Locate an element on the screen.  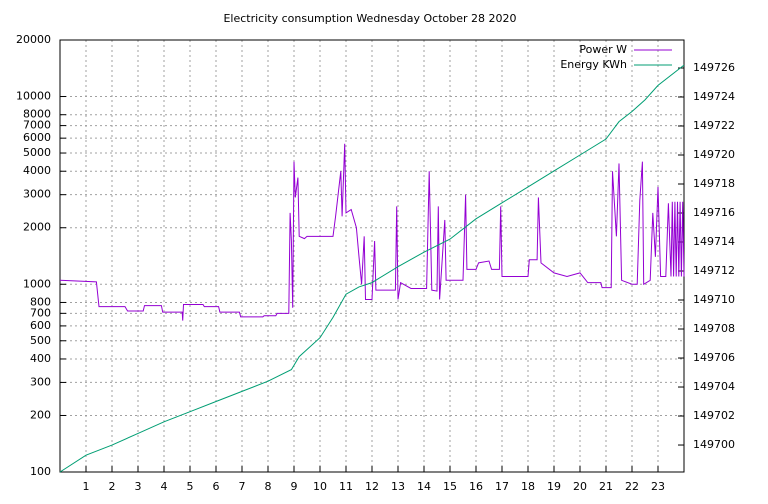
y2-tick-label: 149712 is located at coordinates (714, 270).